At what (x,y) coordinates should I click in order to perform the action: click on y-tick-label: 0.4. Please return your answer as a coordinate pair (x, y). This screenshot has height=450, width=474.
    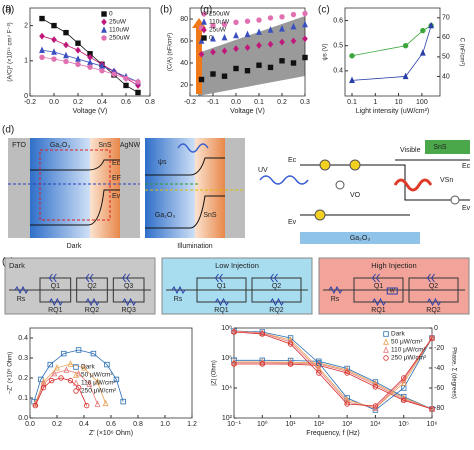
    Looking at the image, I should click on (23, 338).